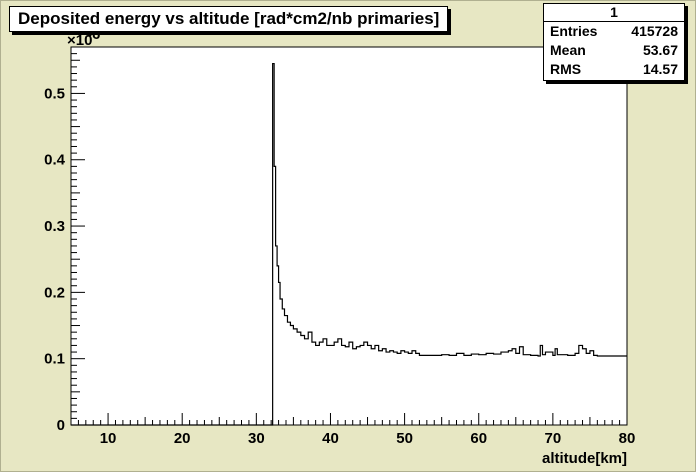 The width and height of the screenshot is (696, 472). What do you see at coordinates (54, 359) in the screenshot?
I see `y-tick-label: 0.1` at bounding box center [54, 359].